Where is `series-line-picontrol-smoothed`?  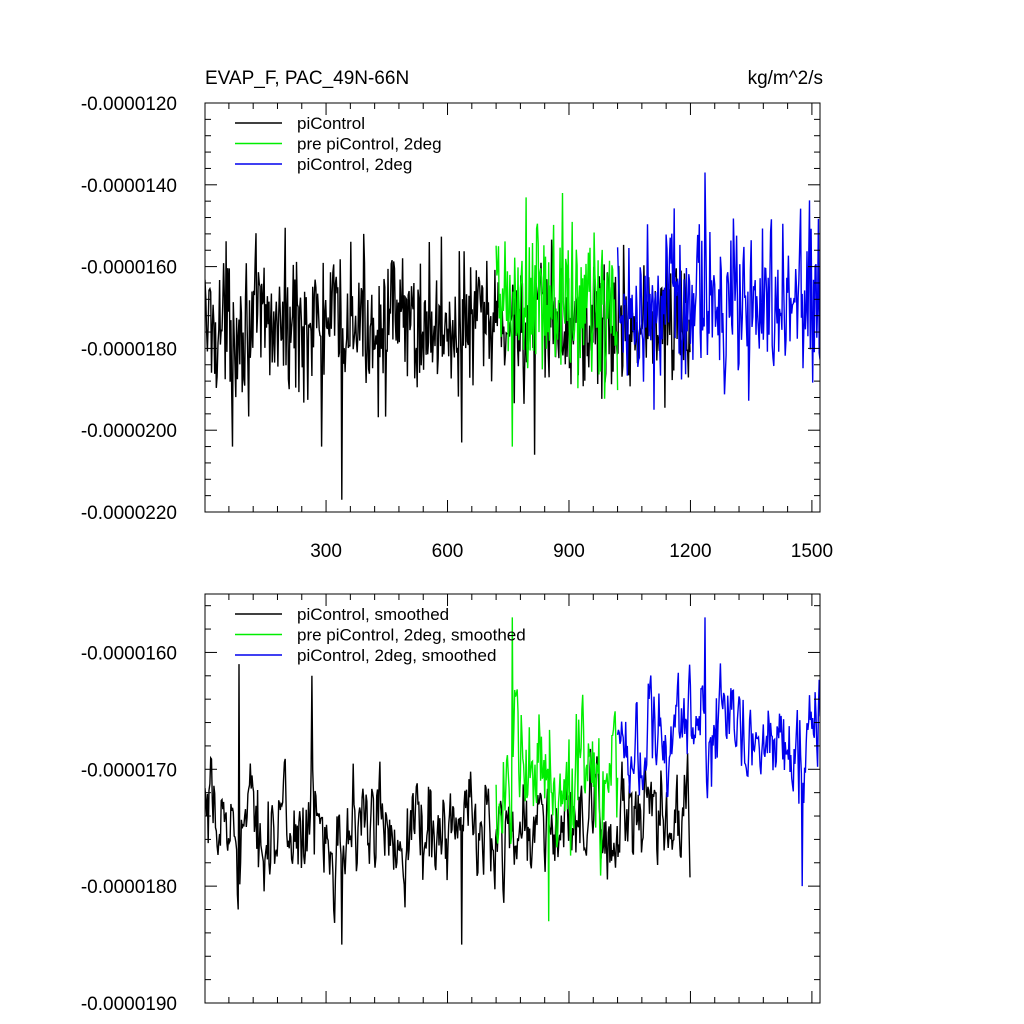 series-line-picontrol-smoothed is located at coordinates (448, 804).